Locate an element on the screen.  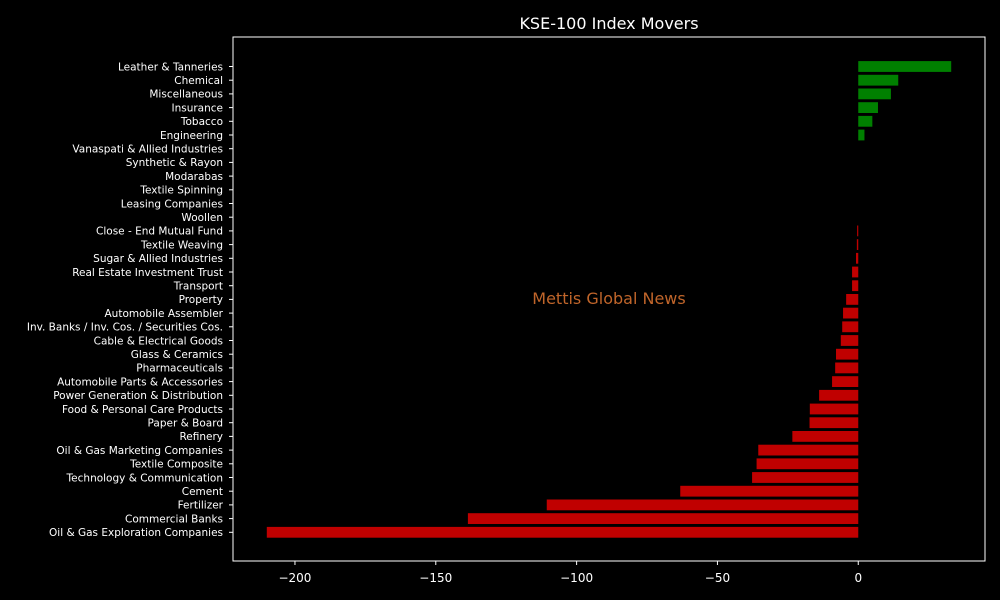
category-label: Insurance is located at coordinates (197, 108).